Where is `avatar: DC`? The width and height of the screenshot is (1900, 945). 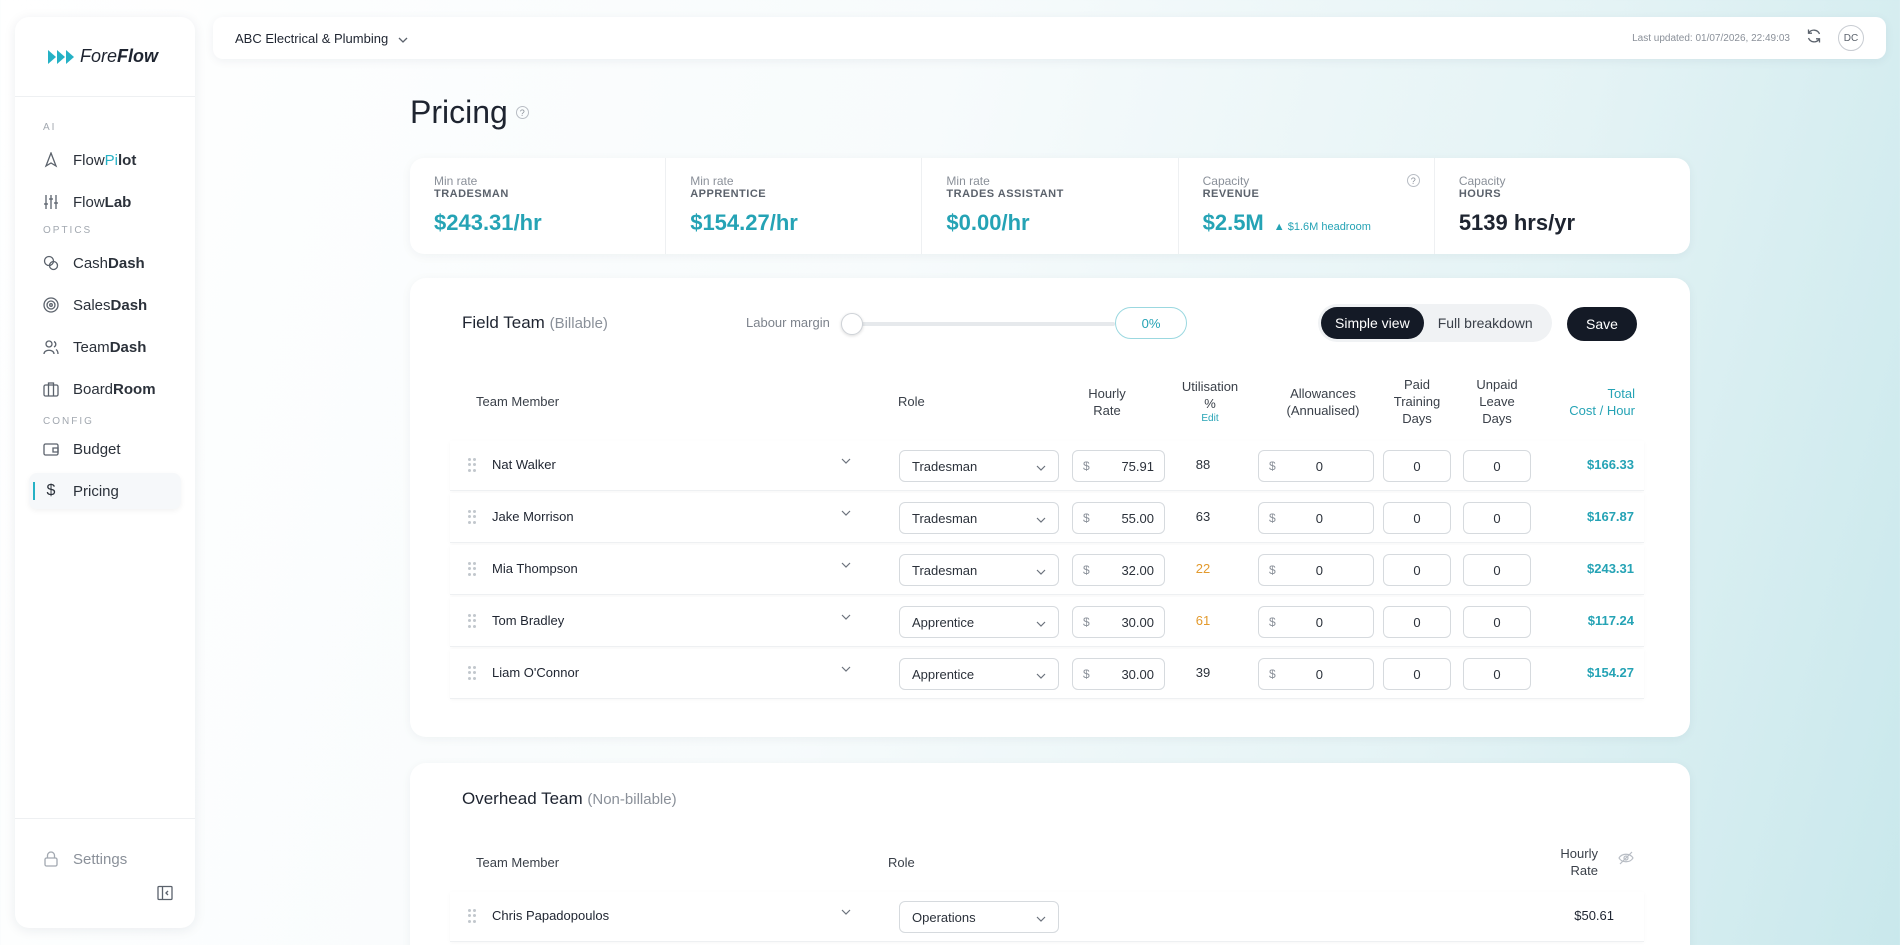
avatar: DC is located at coordinates (1851, 38).